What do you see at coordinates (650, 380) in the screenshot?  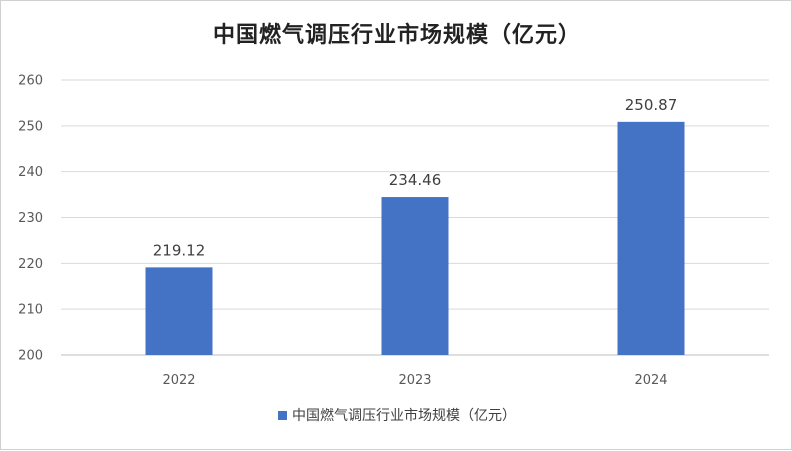 I see `x-tick-label: 2024` at bounding box center [650, 380].